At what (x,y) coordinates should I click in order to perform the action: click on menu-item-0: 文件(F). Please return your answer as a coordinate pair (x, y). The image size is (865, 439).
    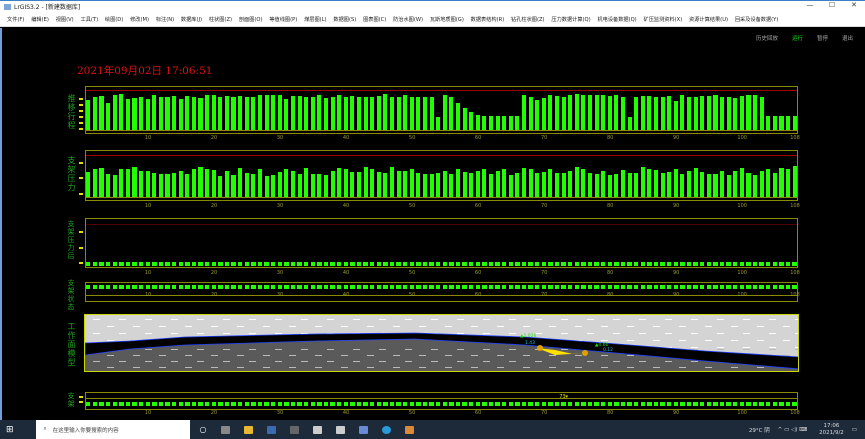
    Looking at the image, I should click on (16, 19).